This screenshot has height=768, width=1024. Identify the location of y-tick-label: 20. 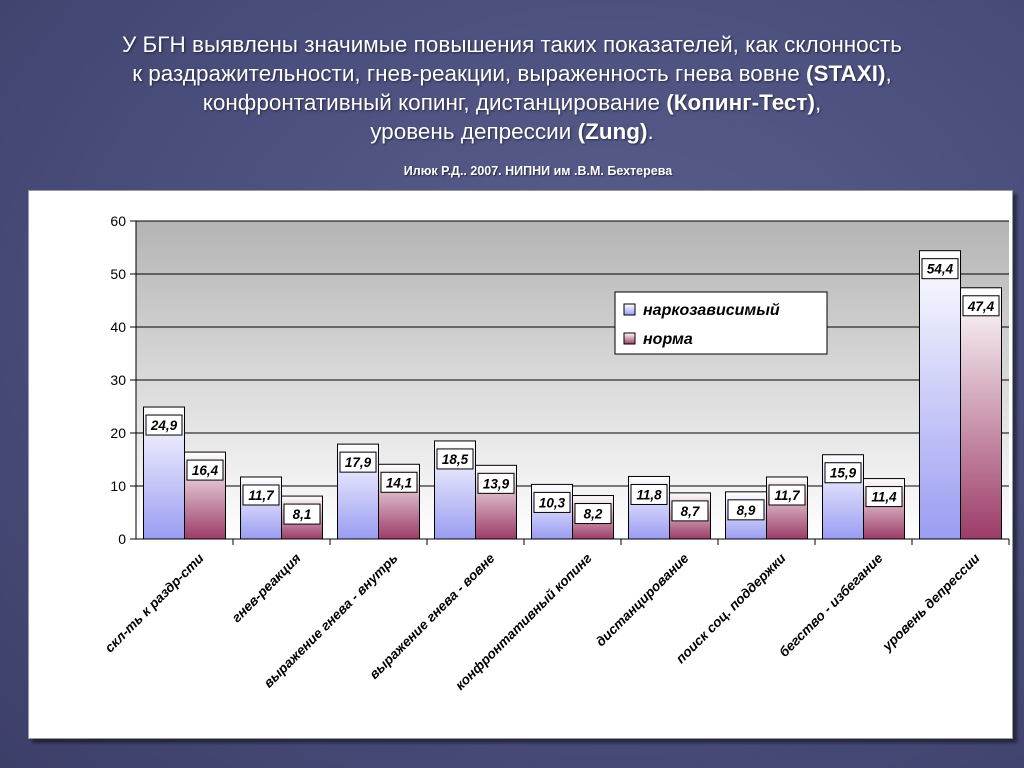
(118, 433).